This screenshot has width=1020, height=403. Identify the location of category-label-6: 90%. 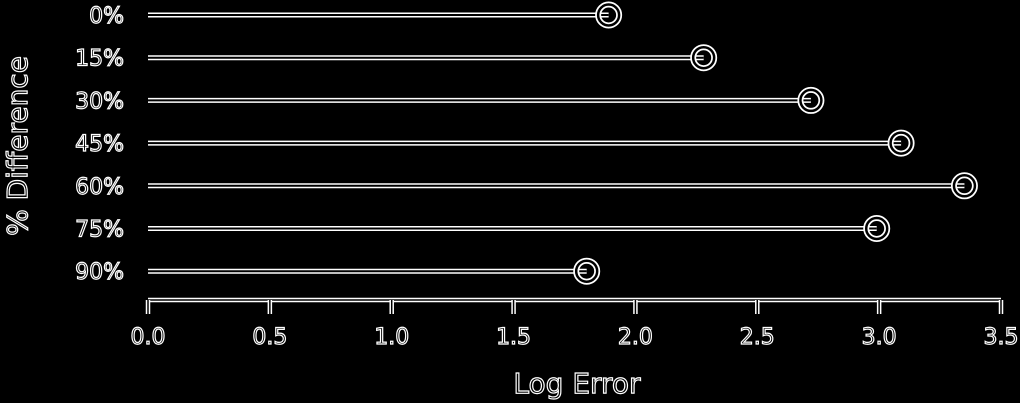
(99, 272).